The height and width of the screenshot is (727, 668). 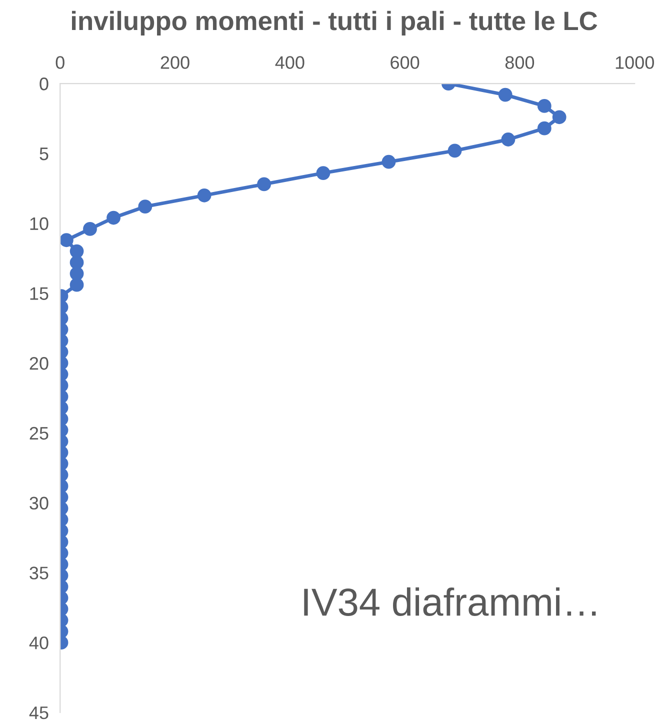 I want to click on y-tick-label: 5, so click(x=44, y=154).